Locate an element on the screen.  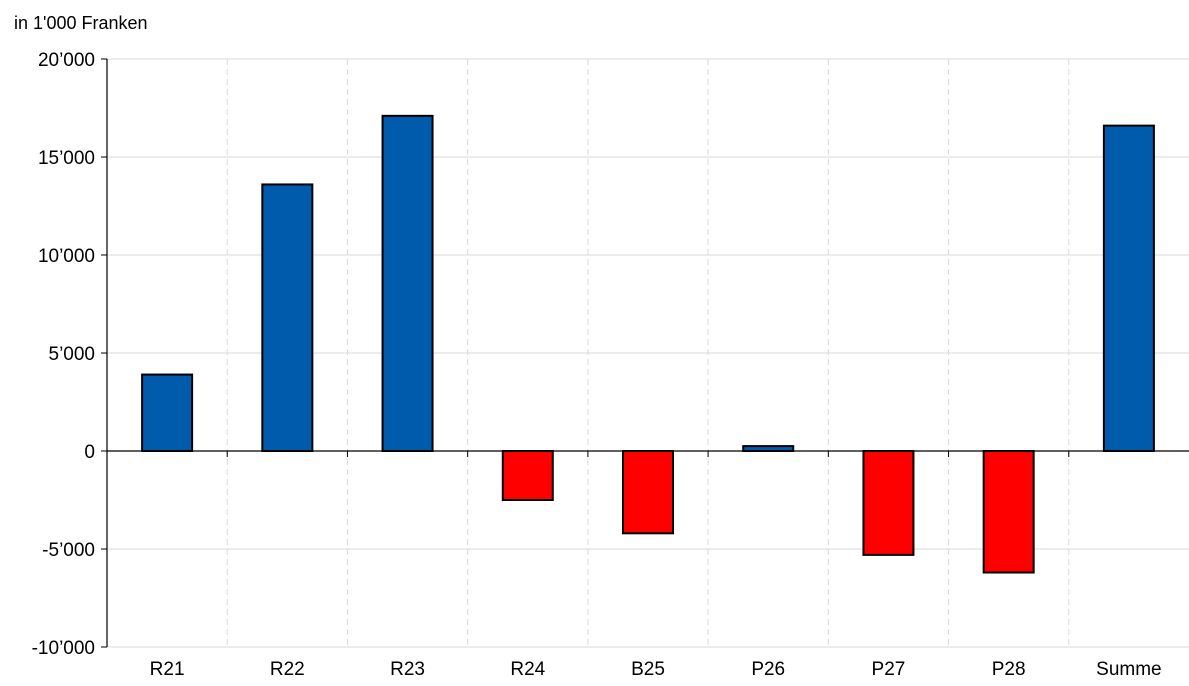
bar-p28 is located at coordinates (1008, 512).